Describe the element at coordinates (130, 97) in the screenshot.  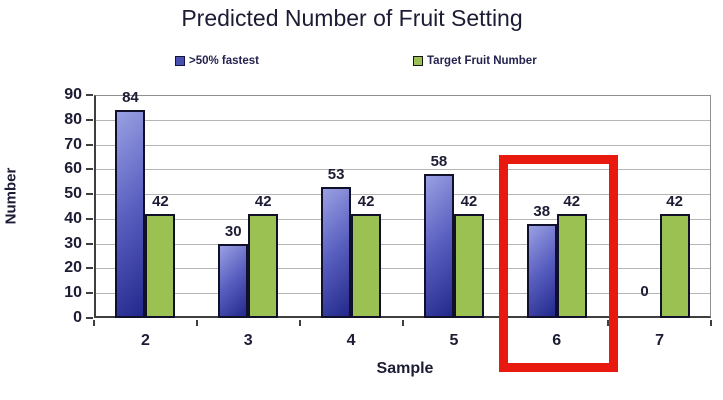
I see `data-label-fastest: 84` at that location.